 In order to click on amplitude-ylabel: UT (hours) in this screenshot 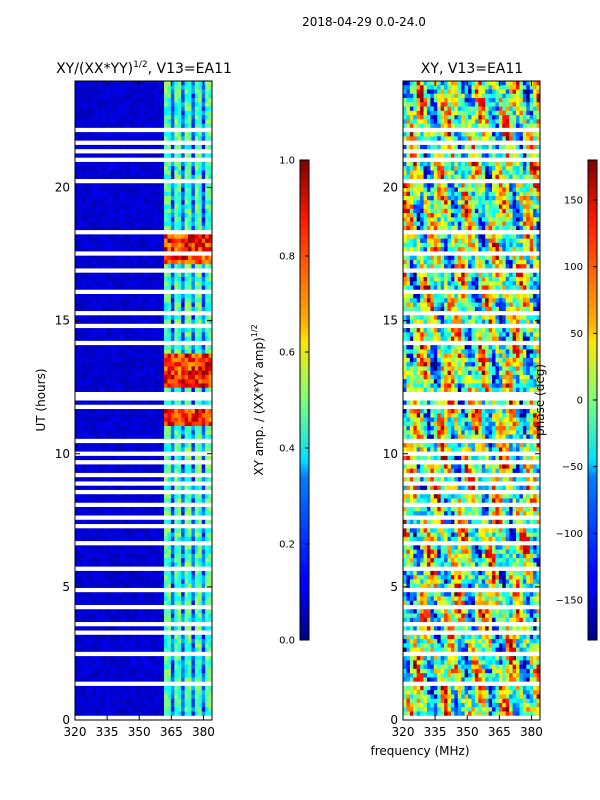, I will do `click(41, 399)`.